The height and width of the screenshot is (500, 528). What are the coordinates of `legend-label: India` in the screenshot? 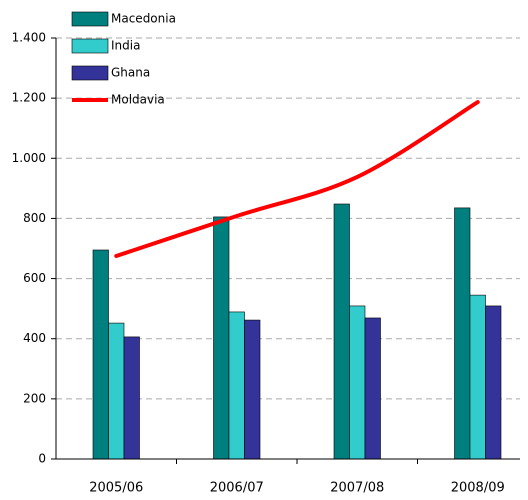 It's located at (125, 46).